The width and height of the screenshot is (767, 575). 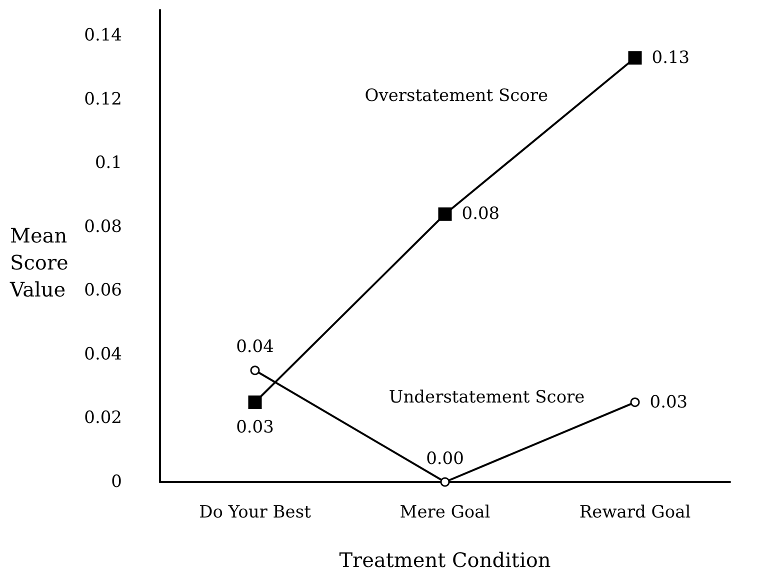 What do you see at coordinates (103, 226) in the screenshot?
I see `y-tick-label: 0.08` at bounding box center [103, 226].